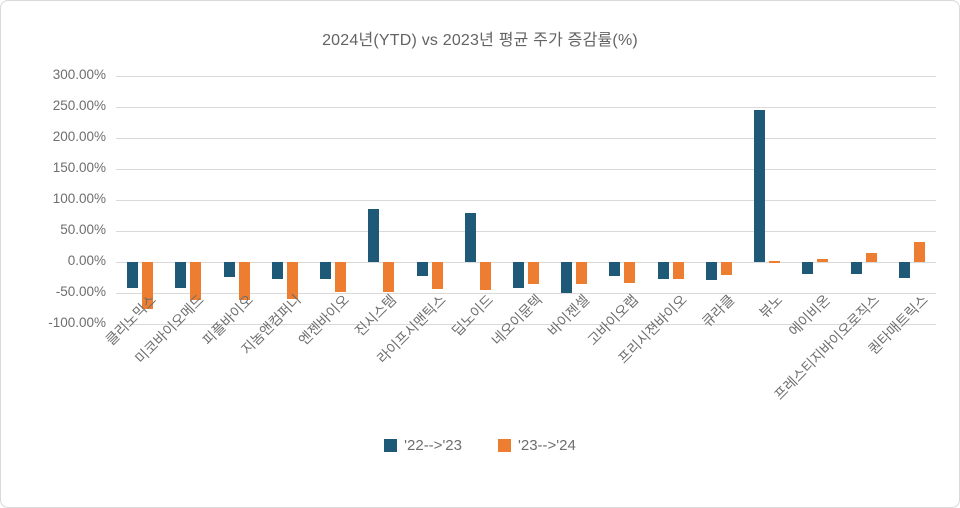 This screenshot has height=508, width=960. I want to click on category-label: 네오이뮨텍, so click(516, 320).